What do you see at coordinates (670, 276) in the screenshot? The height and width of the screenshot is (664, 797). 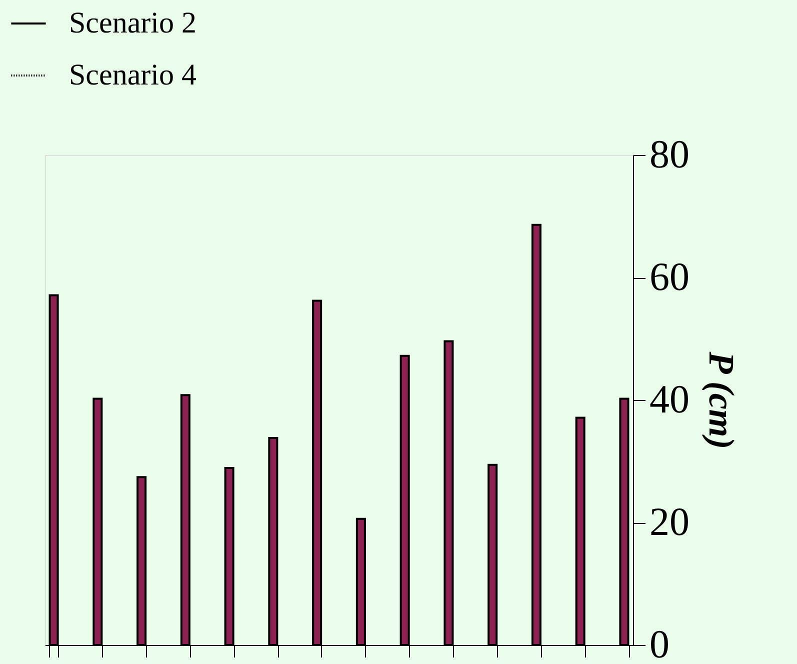 I see `y-tick-label: 60` at bounding box center [670, 276].